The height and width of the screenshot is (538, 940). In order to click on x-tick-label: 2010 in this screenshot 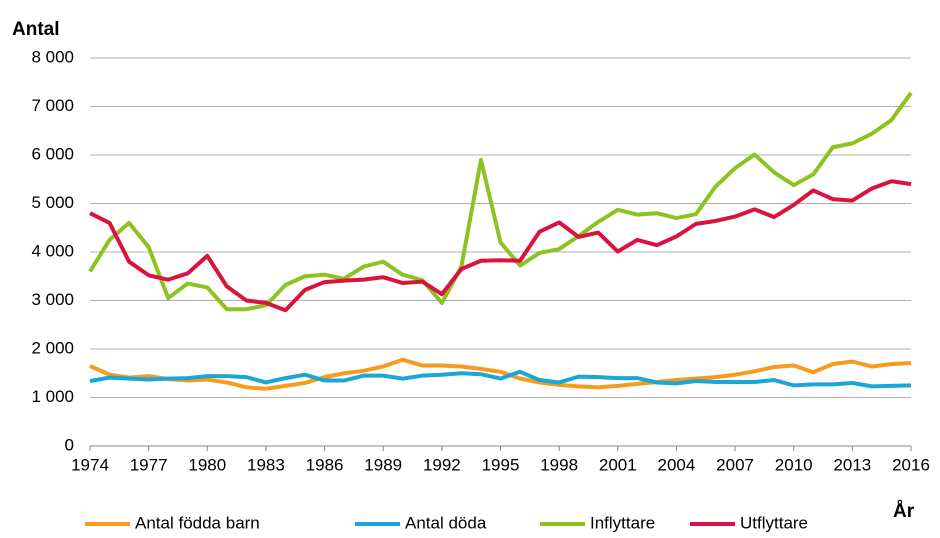, I will do `click(794, 464)`.